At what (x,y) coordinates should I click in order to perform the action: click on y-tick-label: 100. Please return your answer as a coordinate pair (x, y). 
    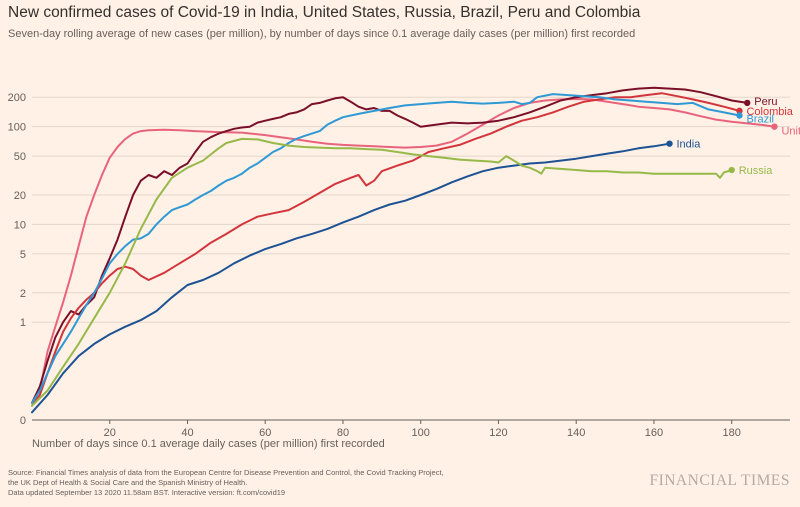
    Looking at the image, I should click on (17, 128).